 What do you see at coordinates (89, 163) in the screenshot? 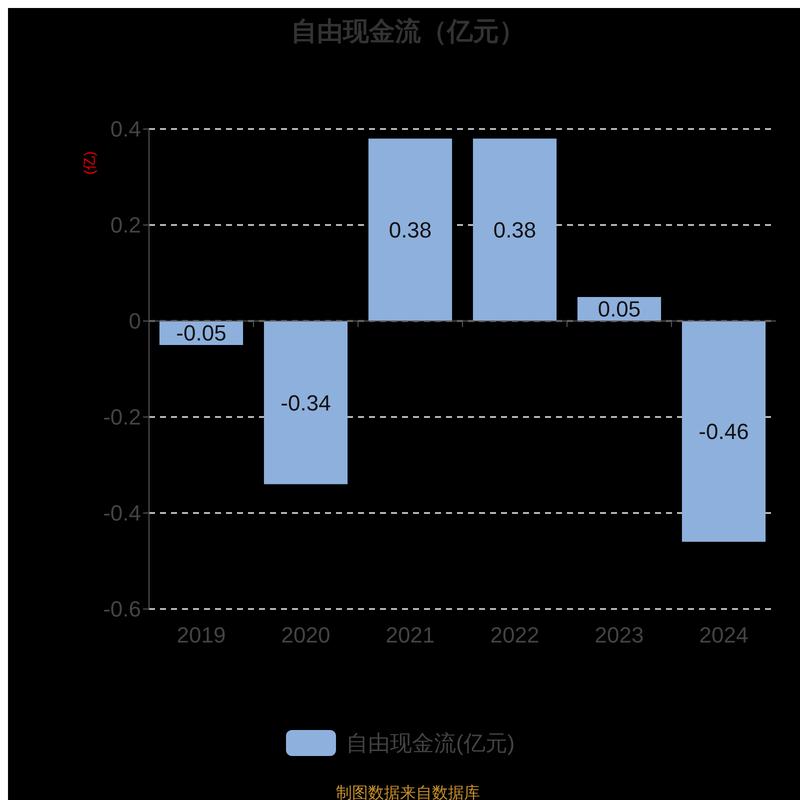
I see `y-axis-title: (亿)` at bounding box center [89, 163].